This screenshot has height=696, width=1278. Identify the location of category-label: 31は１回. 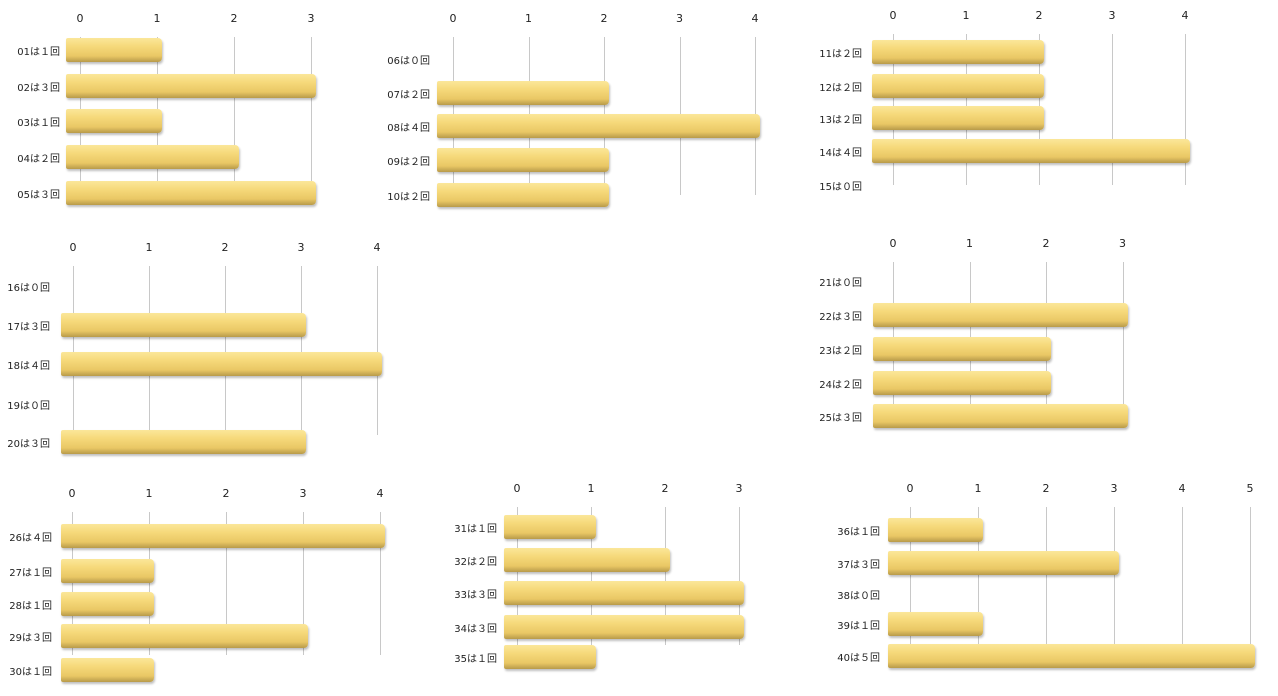
(475, 529).